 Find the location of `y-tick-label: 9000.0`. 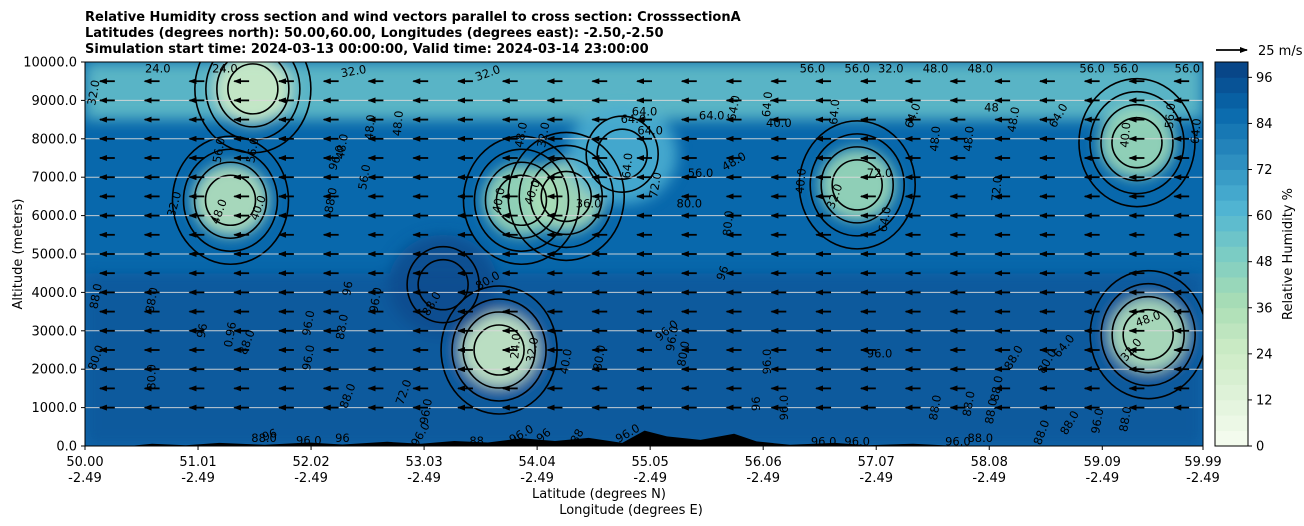

y-tick-label: 9000.0 is located at coordinates (55, 101).